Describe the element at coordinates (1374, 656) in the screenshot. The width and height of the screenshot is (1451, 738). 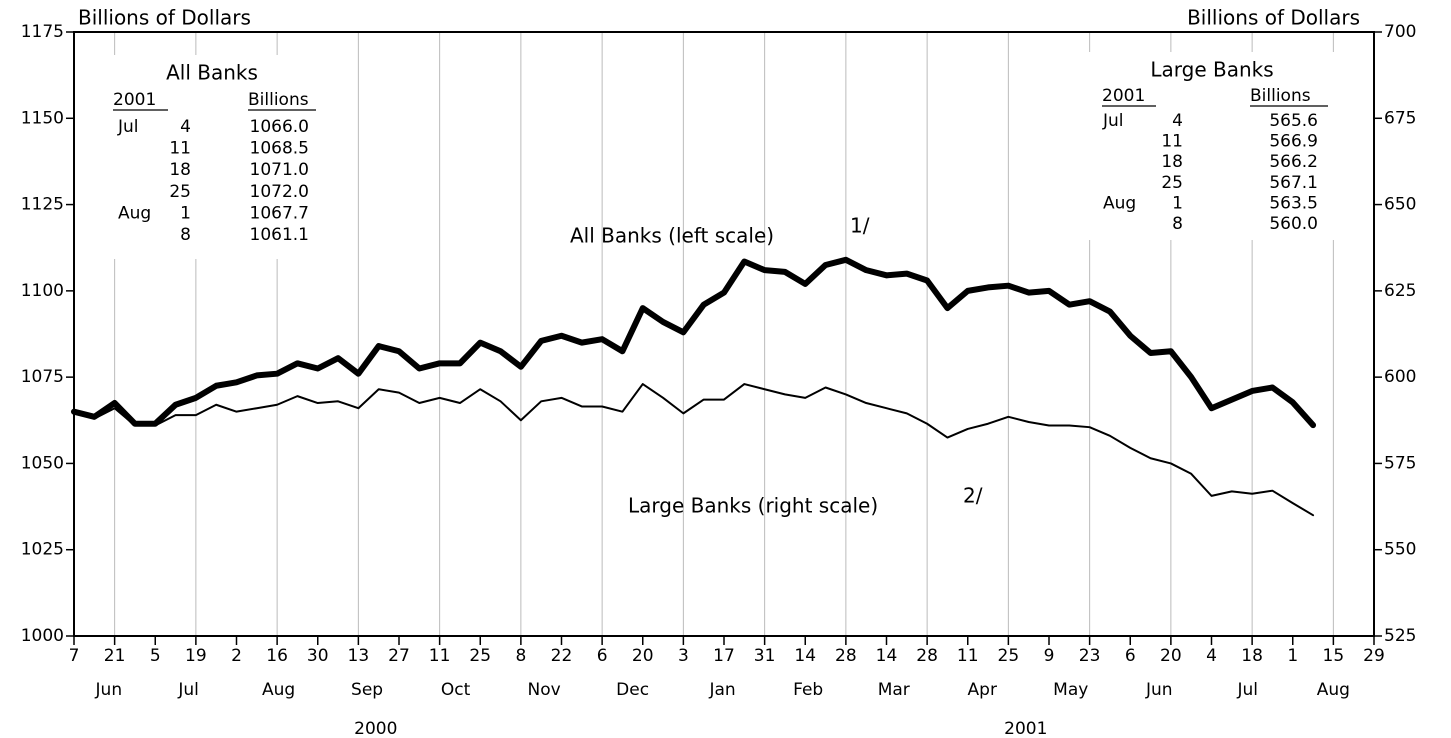
I see `x-tick-label: 29` at that location.